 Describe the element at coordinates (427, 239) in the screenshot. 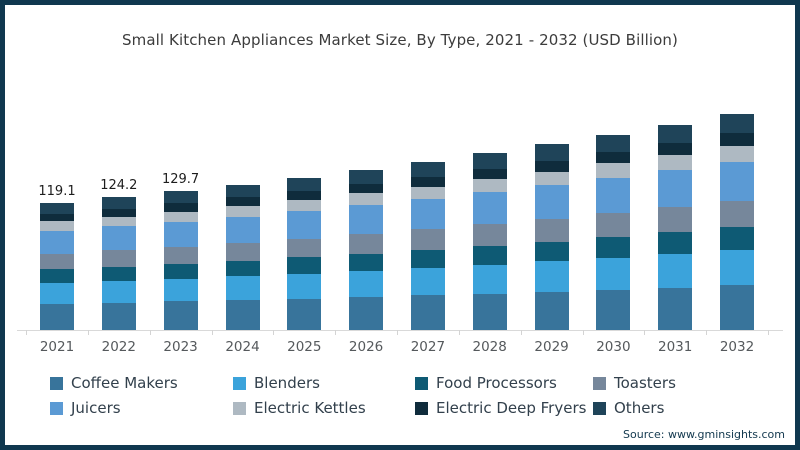

I see `bar-segment-toasters-2027` at that location.